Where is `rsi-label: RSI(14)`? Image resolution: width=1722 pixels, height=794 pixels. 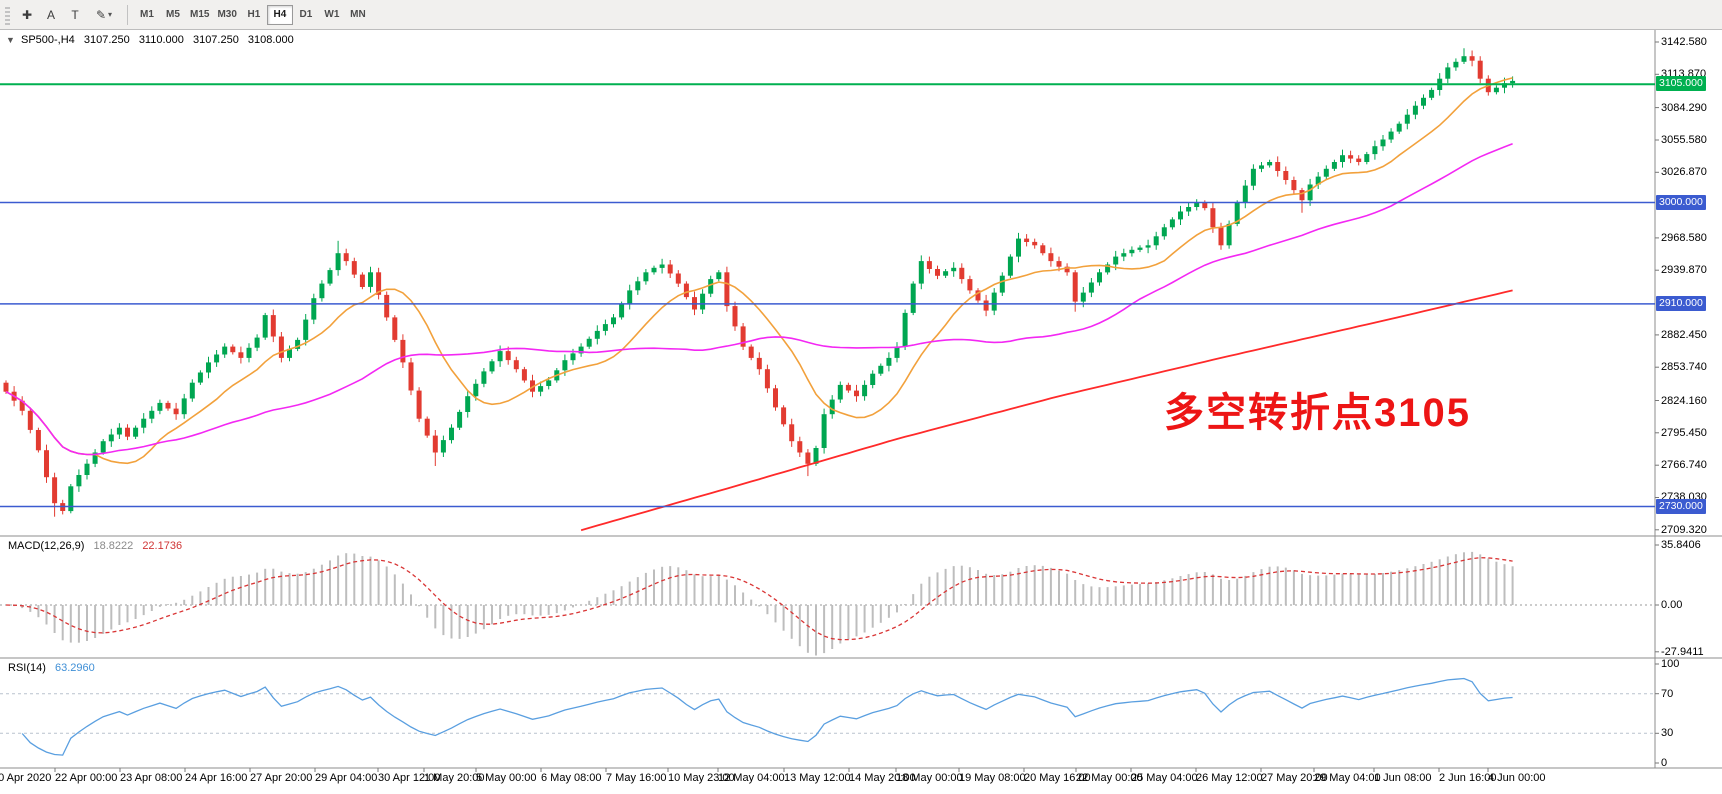
rsi-label: RSI(14) is located at coordinates (27, 668).